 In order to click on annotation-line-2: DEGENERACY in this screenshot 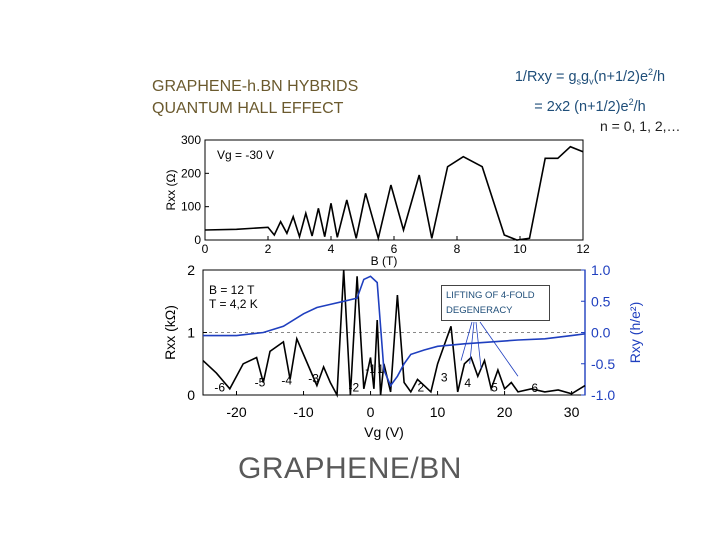, I will do `click(479, 310)`.